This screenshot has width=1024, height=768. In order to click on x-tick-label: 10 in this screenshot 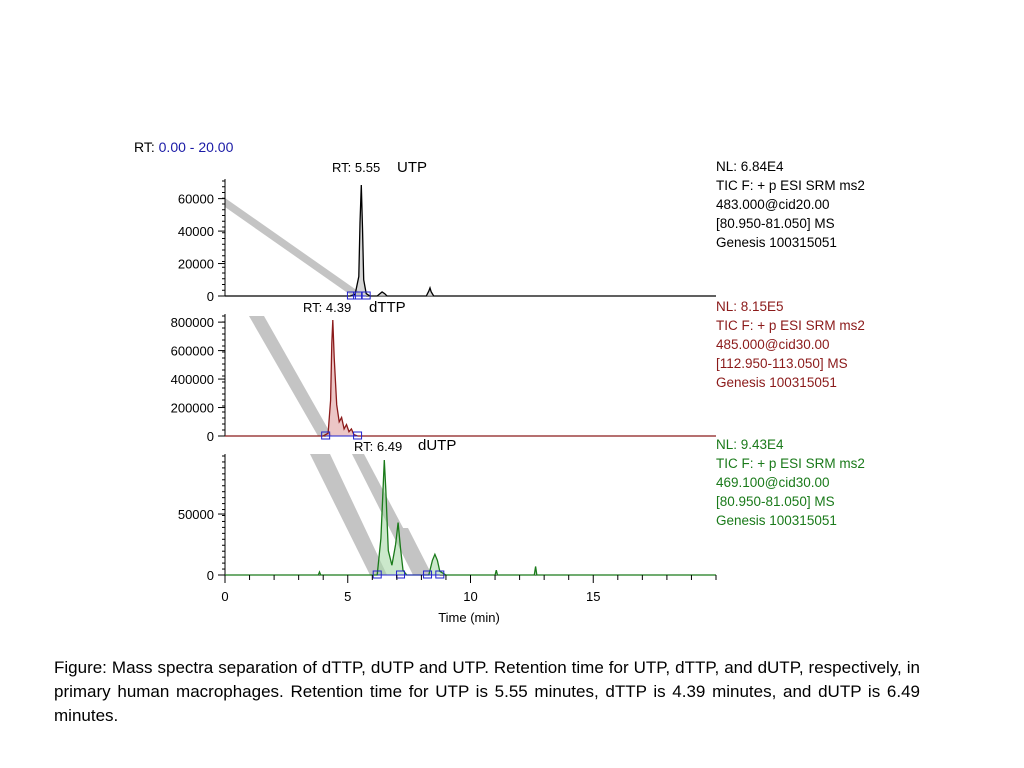, I will do `click(470, 596)`.